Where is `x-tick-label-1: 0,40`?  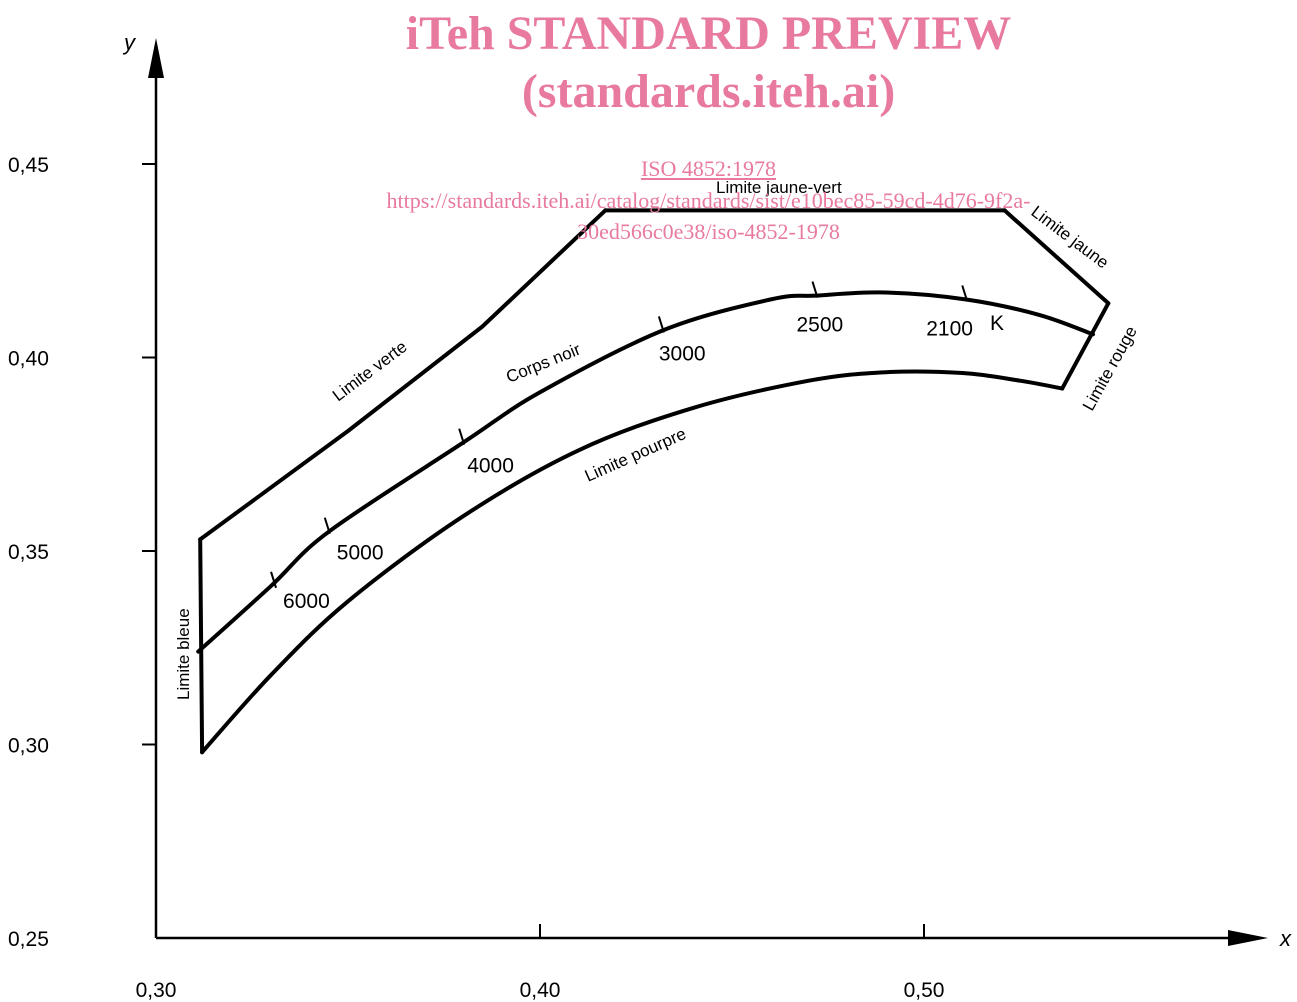
x-tick-label-1: 0,40 is located at coordinates (540, 990).